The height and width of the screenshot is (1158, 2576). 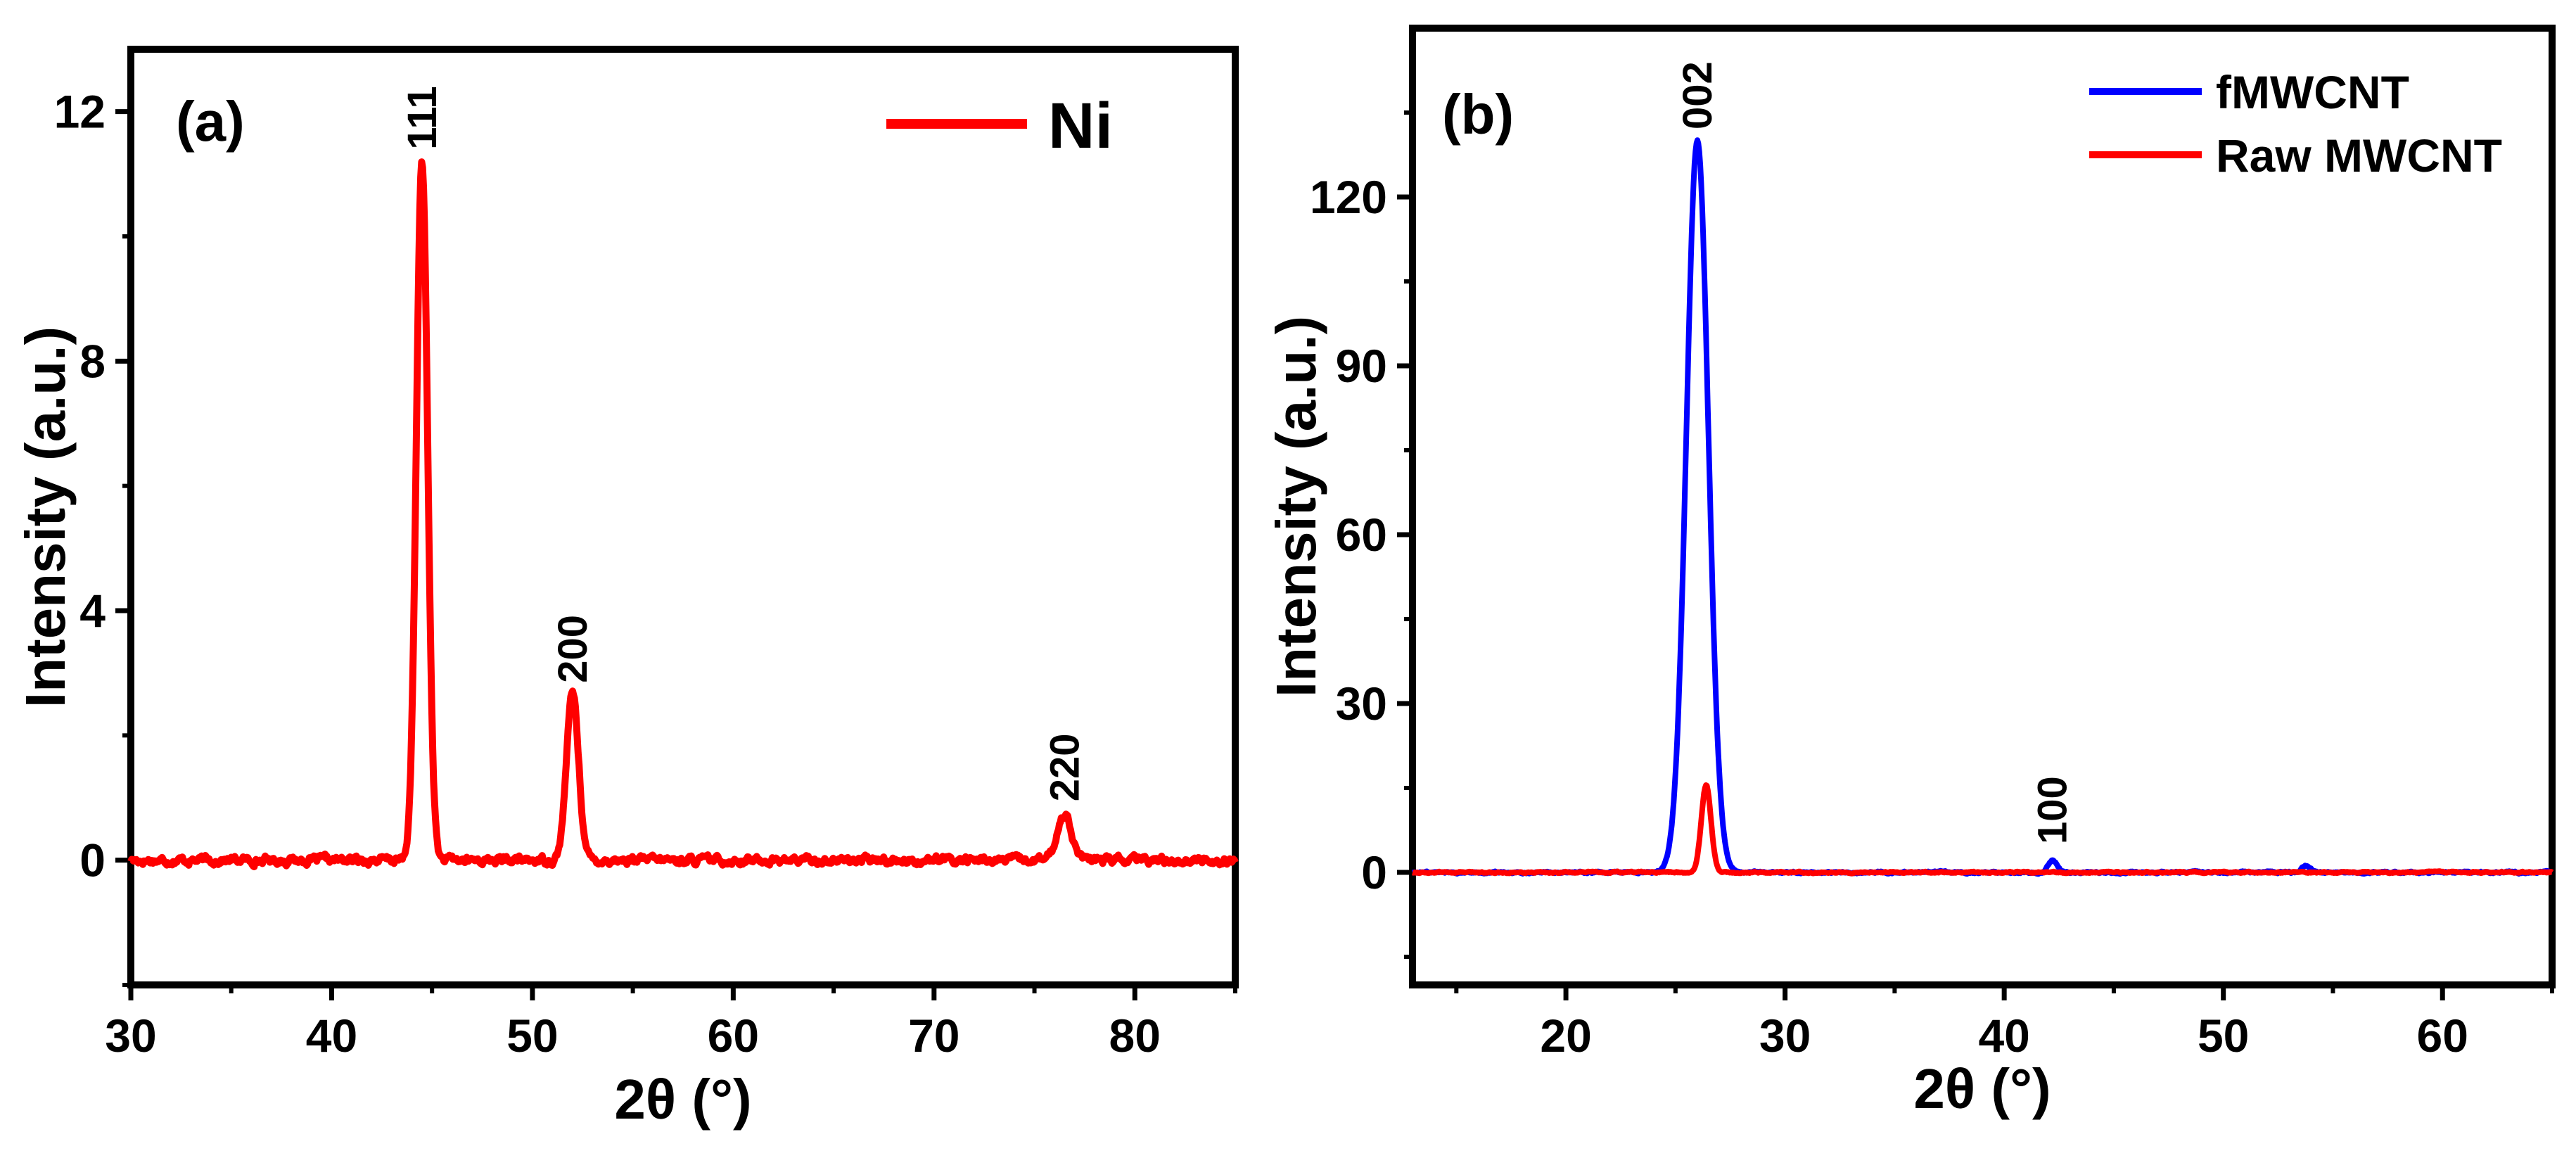 What do you see at coordinates (2003, 1036) in the screenshot?
I see `x-tick-label-b: 40` at bounding box center [2003, 1036].